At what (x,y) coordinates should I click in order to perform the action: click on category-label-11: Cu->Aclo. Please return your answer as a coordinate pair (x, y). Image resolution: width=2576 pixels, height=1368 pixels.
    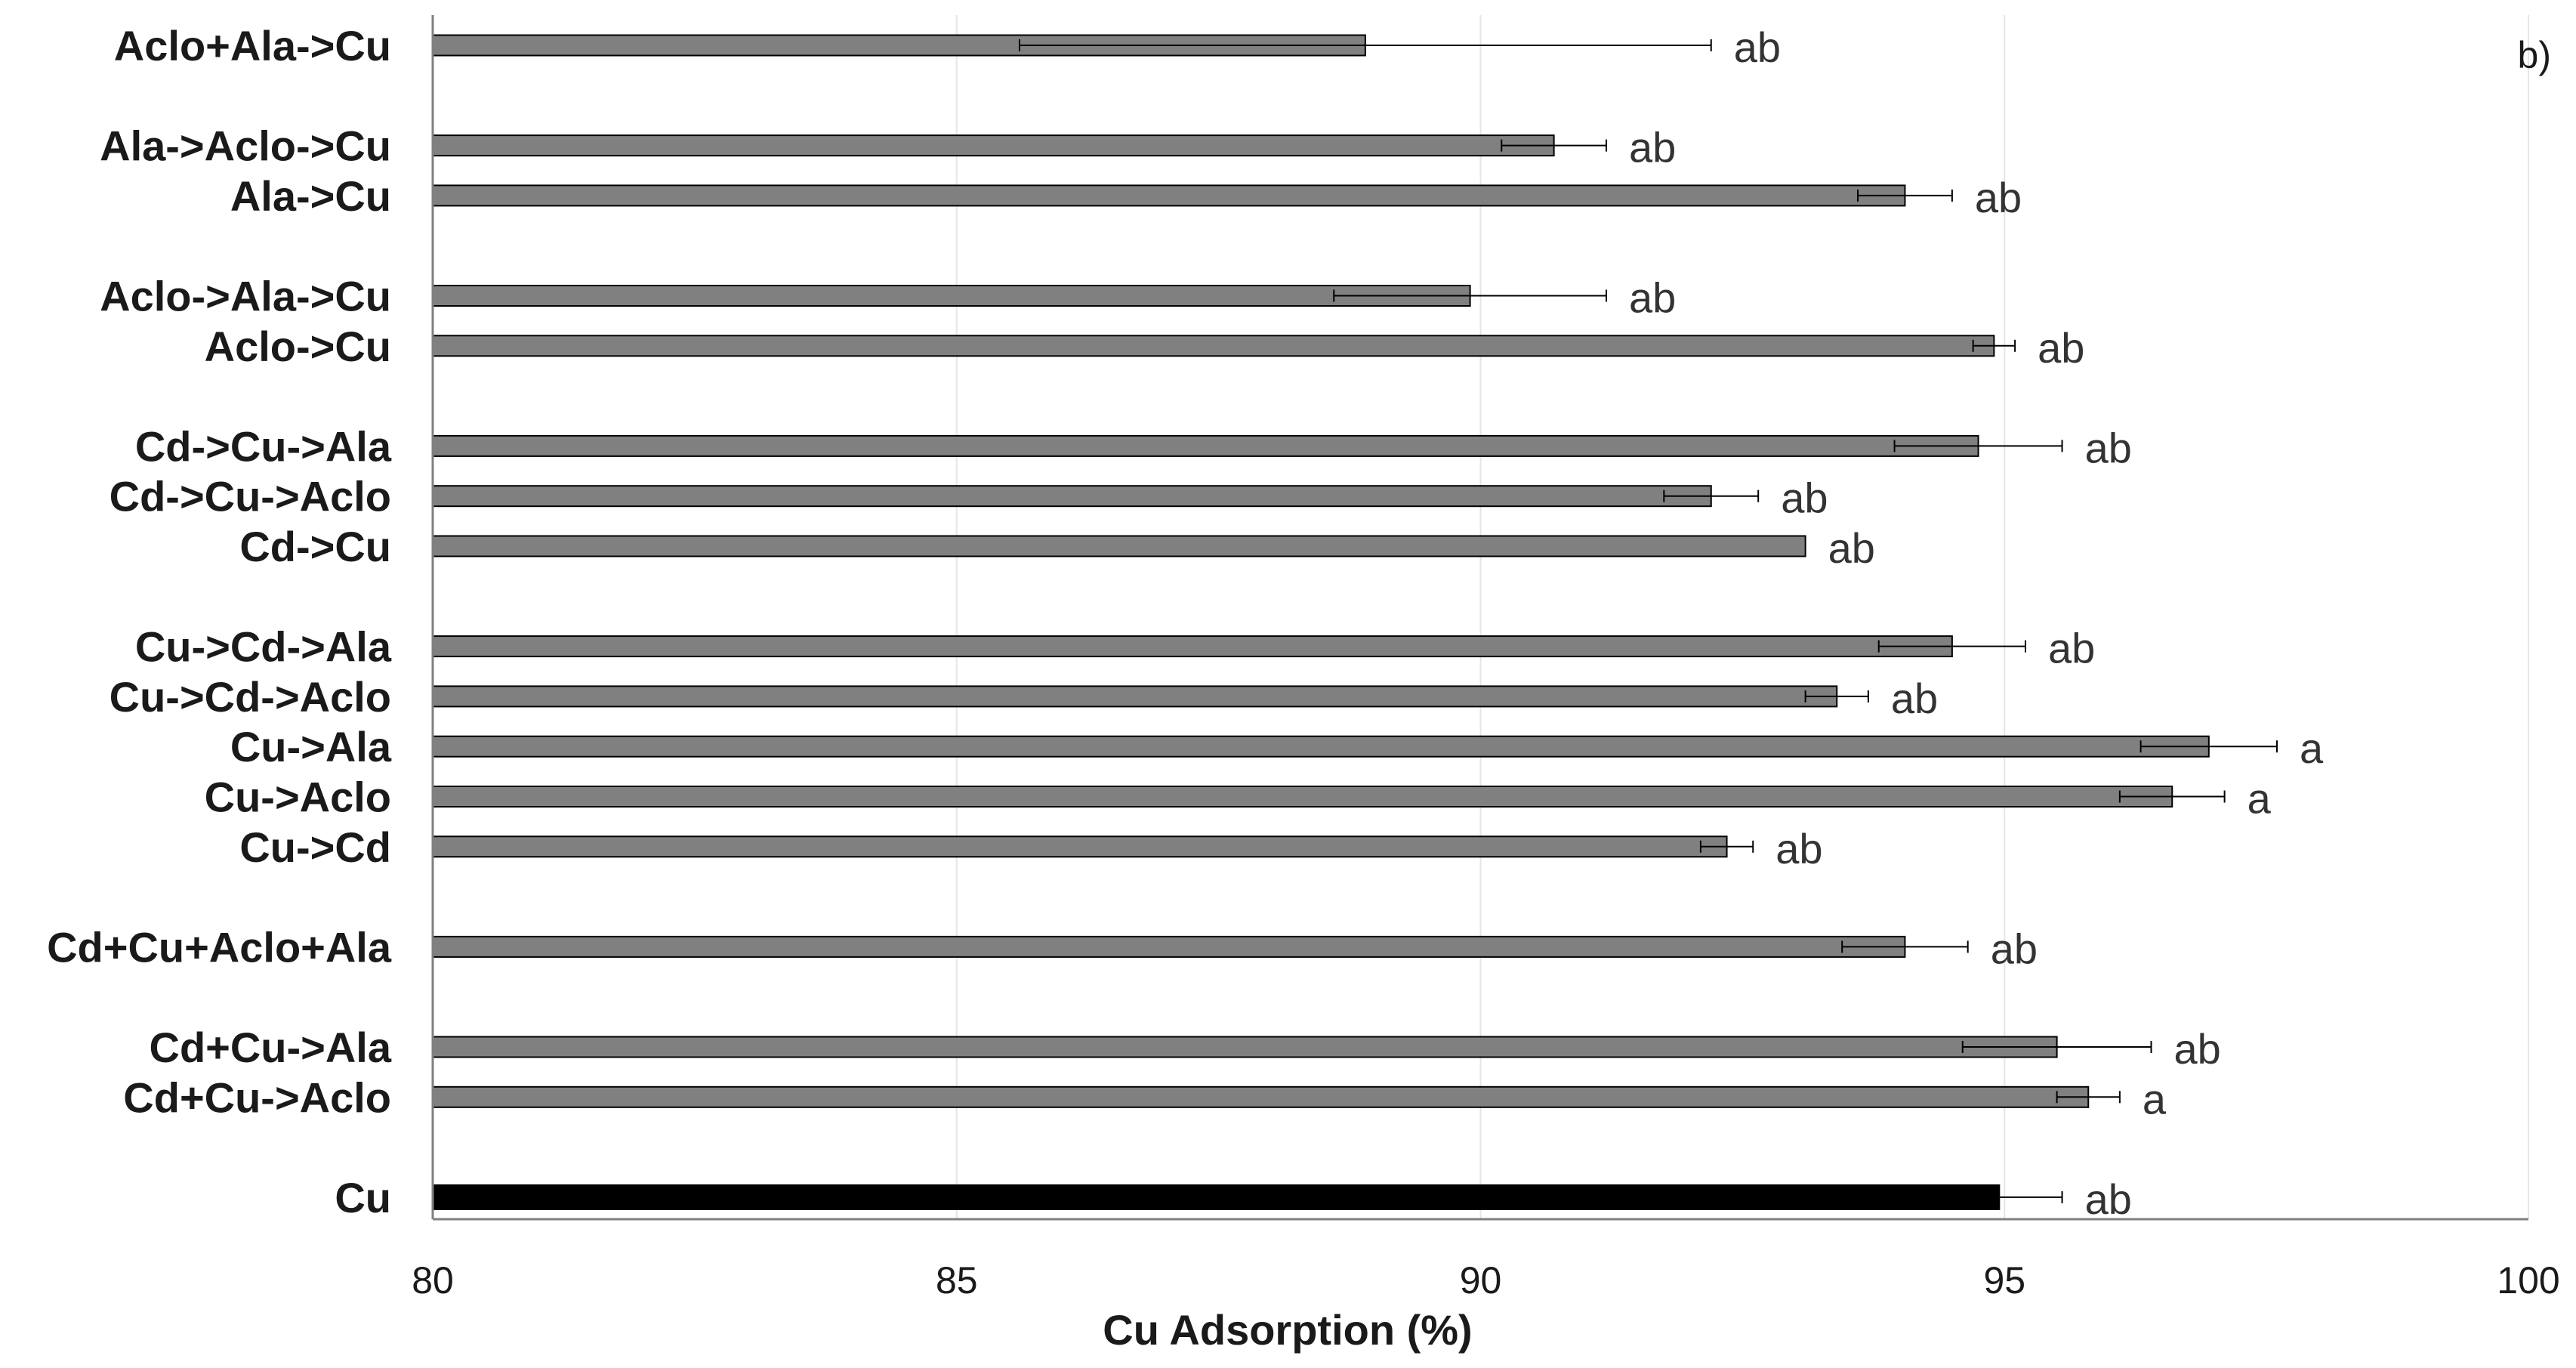
    Looking at the image, I should click on (298, 798).